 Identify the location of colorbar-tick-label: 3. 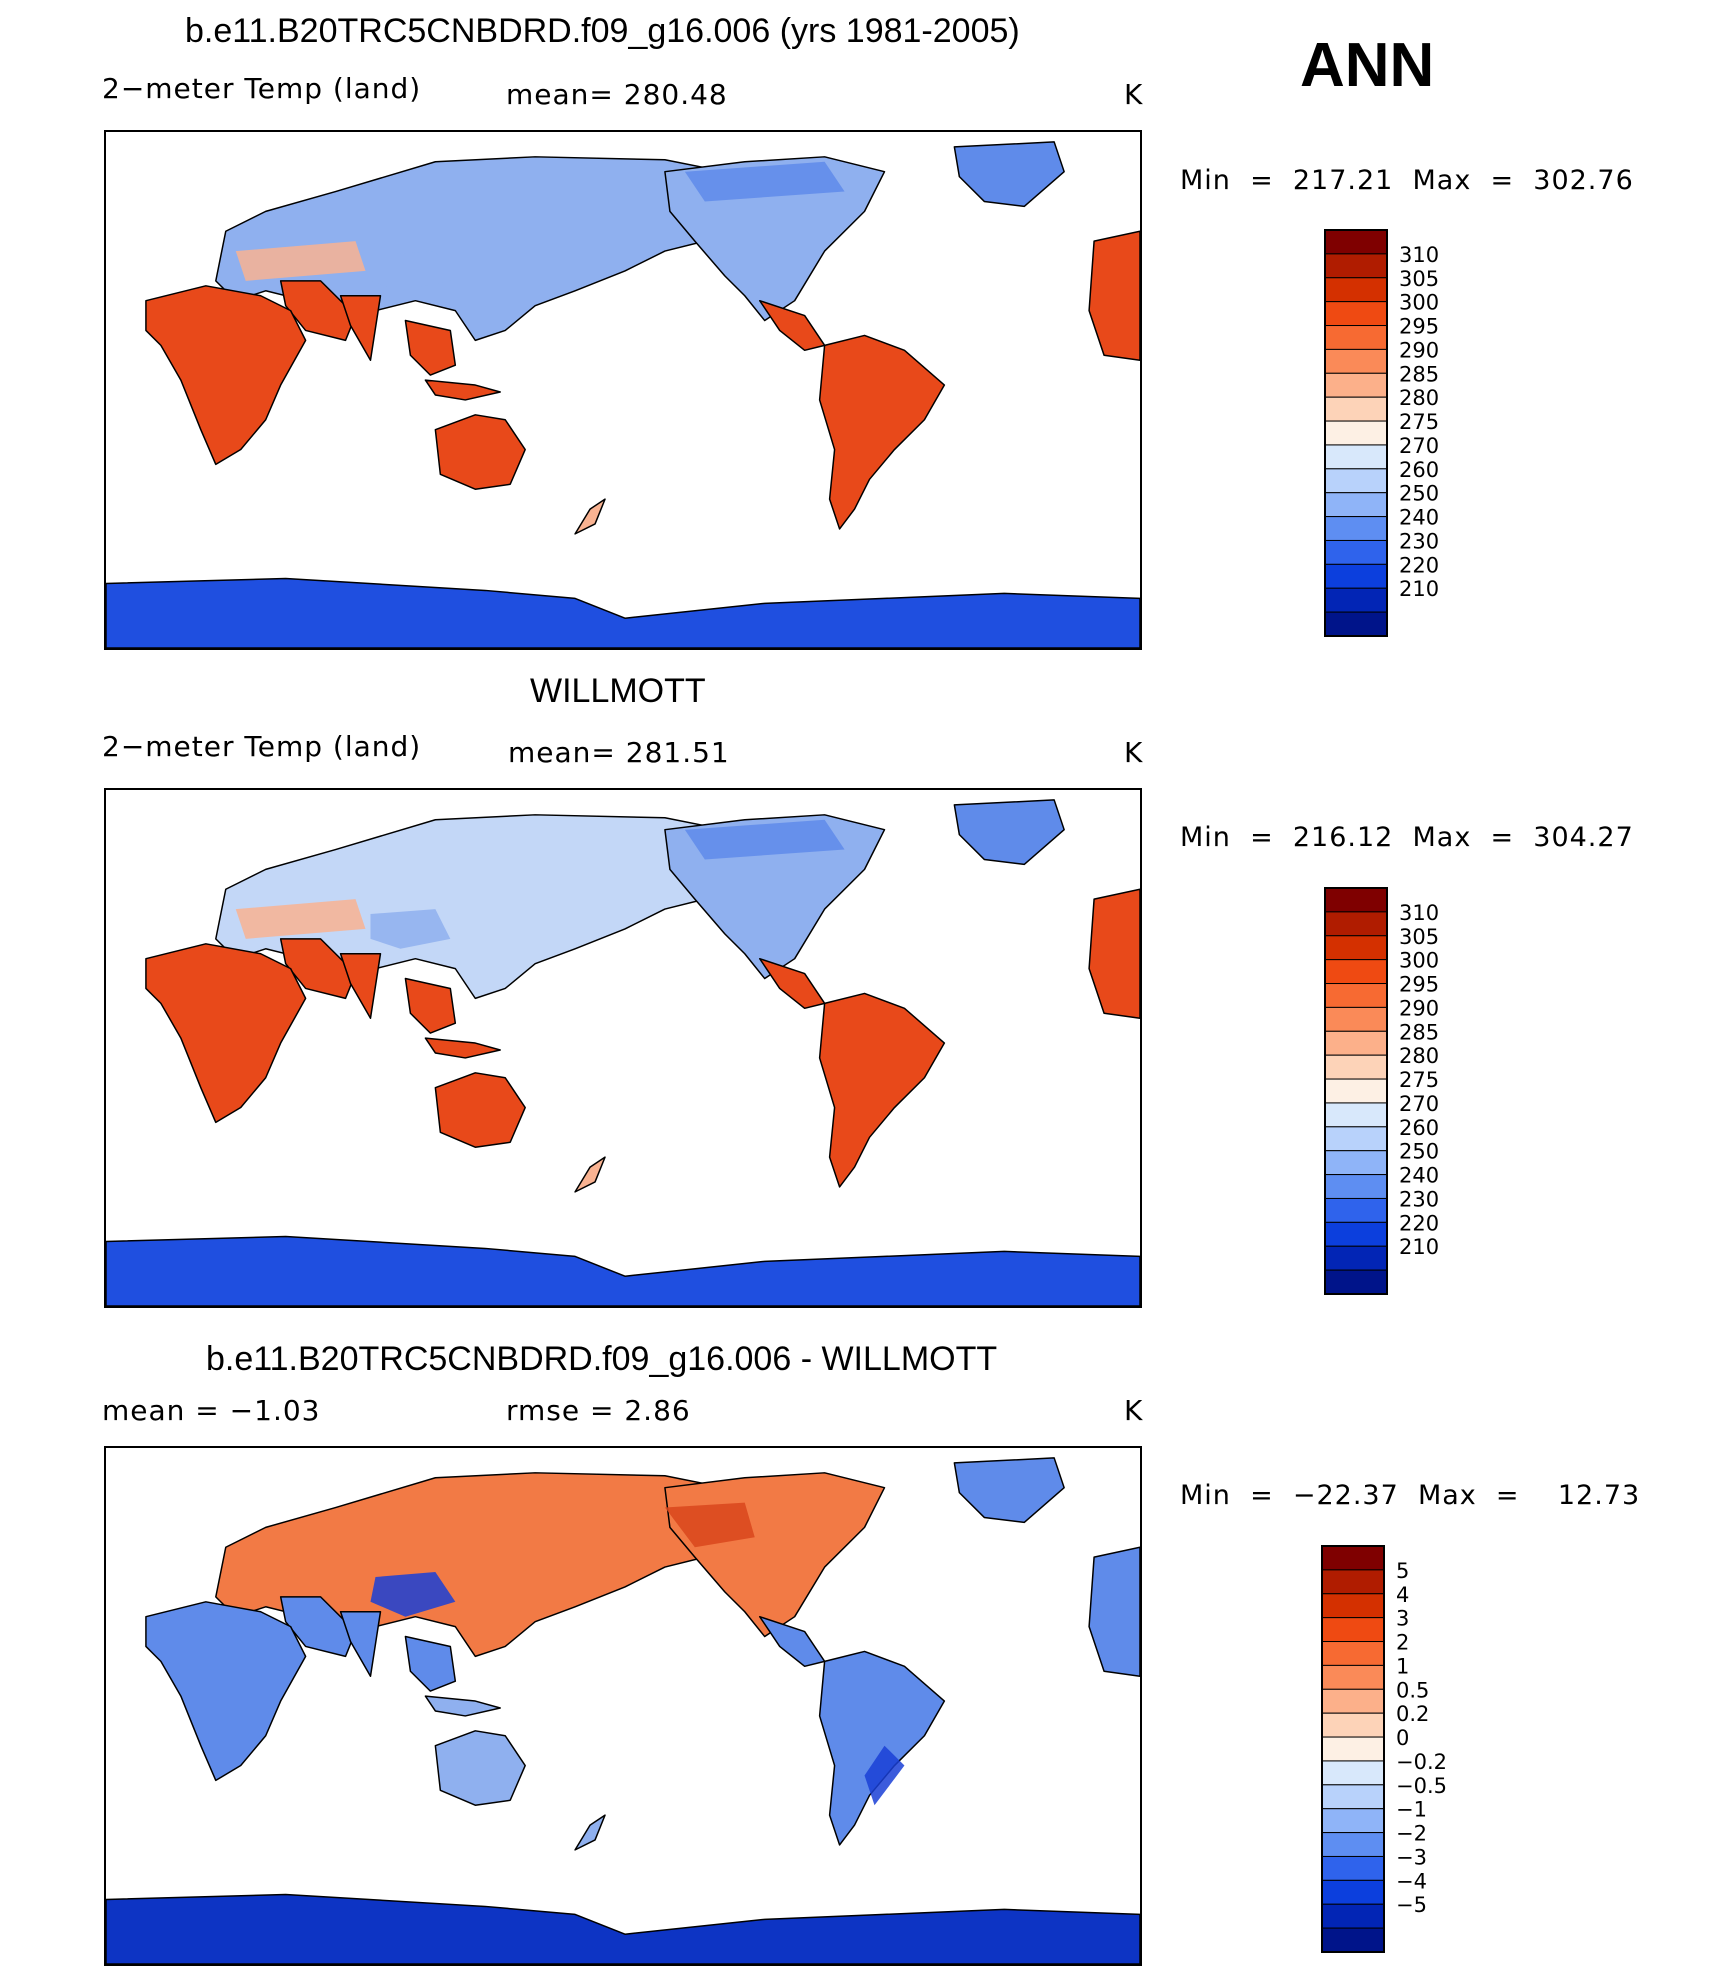
(1402, 1619).